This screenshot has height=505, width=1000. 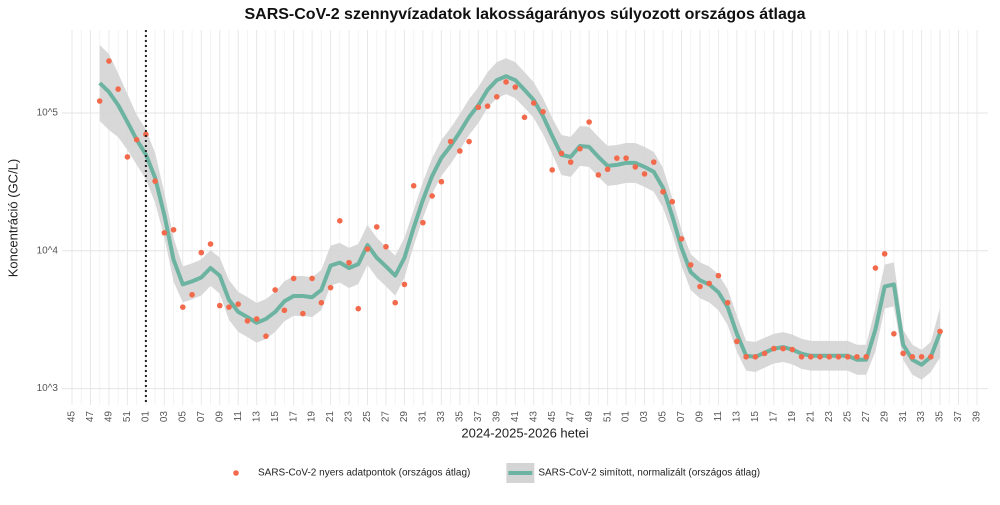 What do you see at coordinates (48, 388) in the screenshot?
I see `y-tick-label: 10^3` at bounding box center [48, 388].